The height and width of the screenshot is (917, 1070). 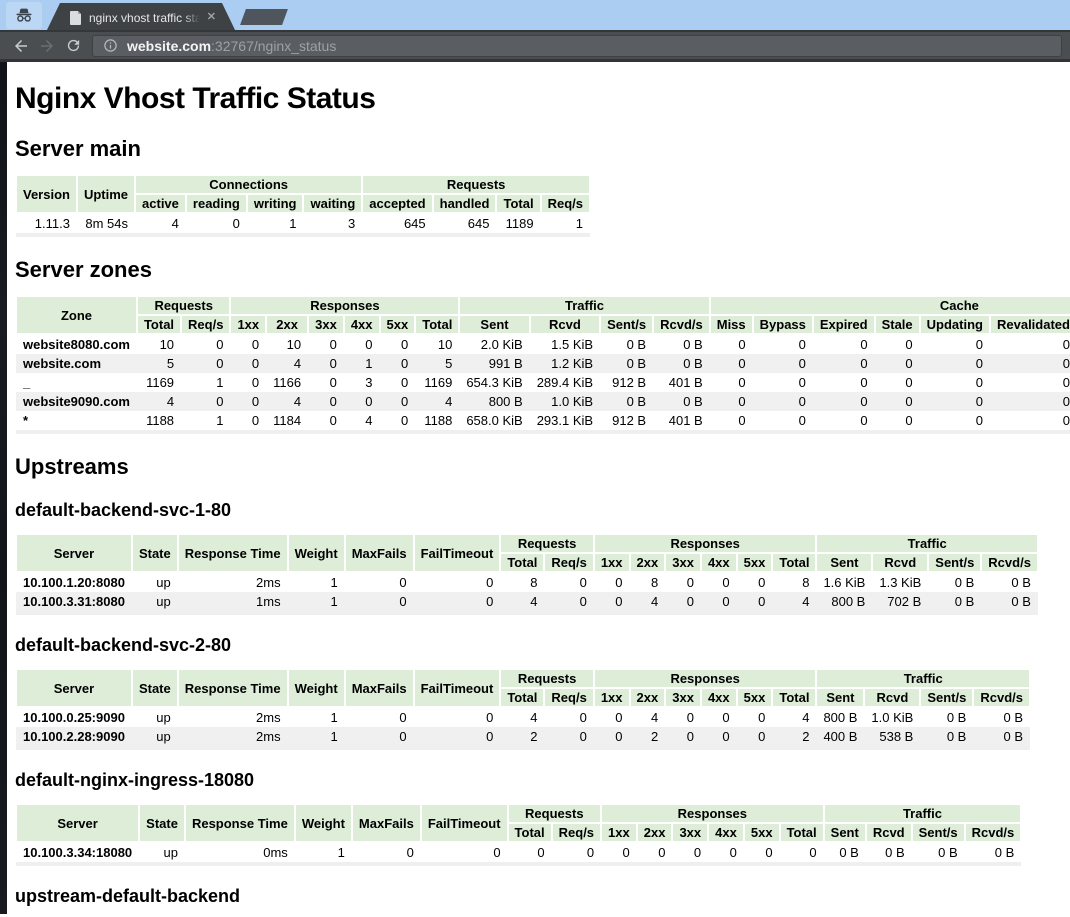 What do you see at coordinates (287, 382) in the screenshot?
I see `table-cell: 1166` at bounding box center [287, 382].